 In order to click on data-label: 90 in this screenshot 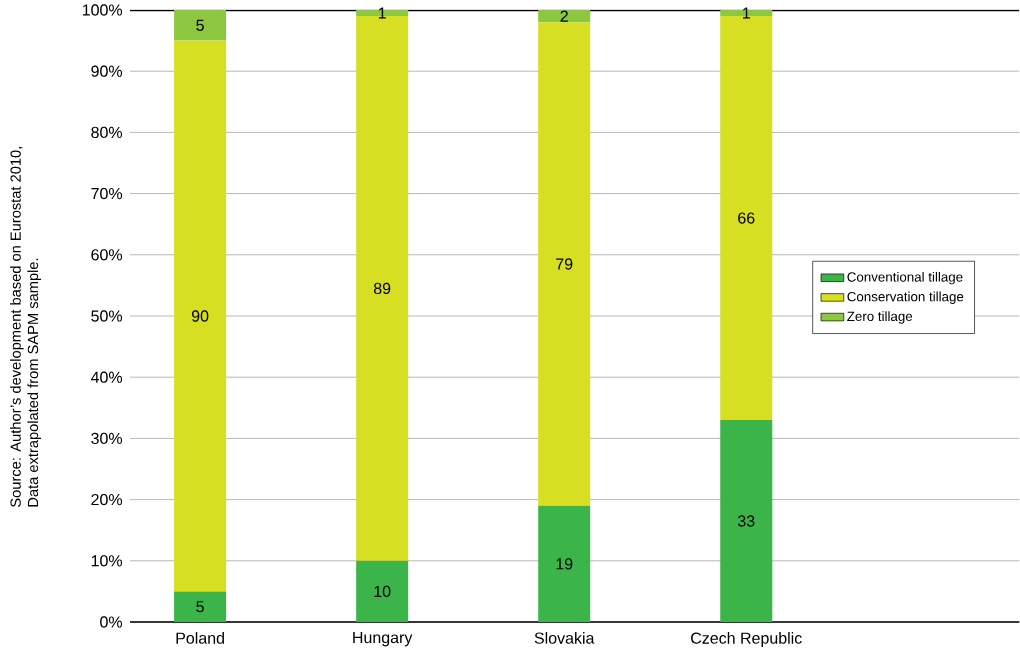, I will do `click(200, 316)`.